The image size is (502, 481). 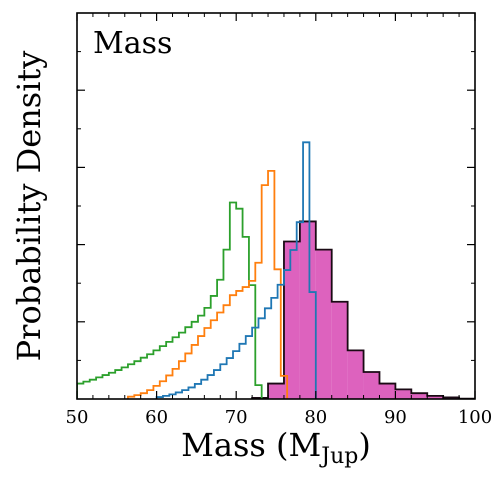 I want to click on x-tick-label: 100, so click(x=475, y=417).